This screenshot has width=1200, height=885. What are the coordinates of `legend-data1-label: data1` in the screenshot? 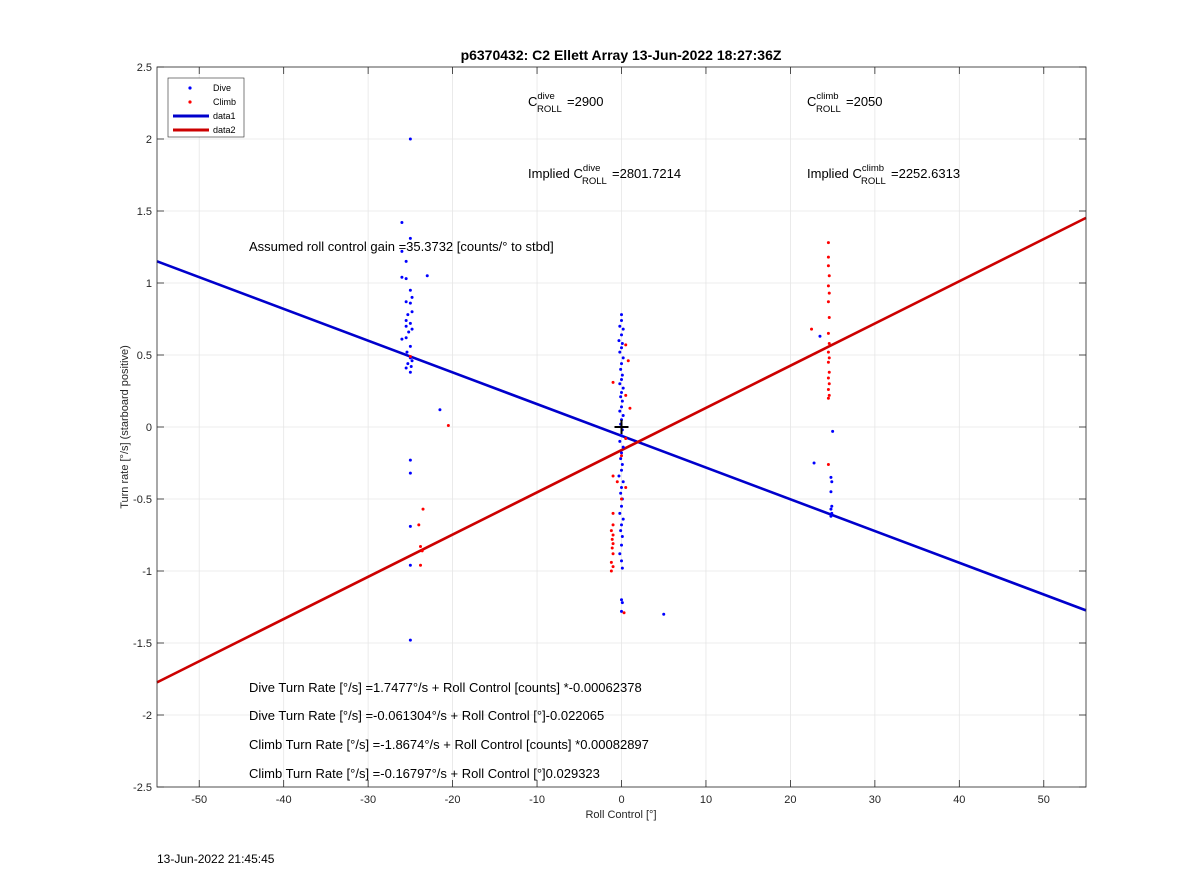 It's located at (224, 116).